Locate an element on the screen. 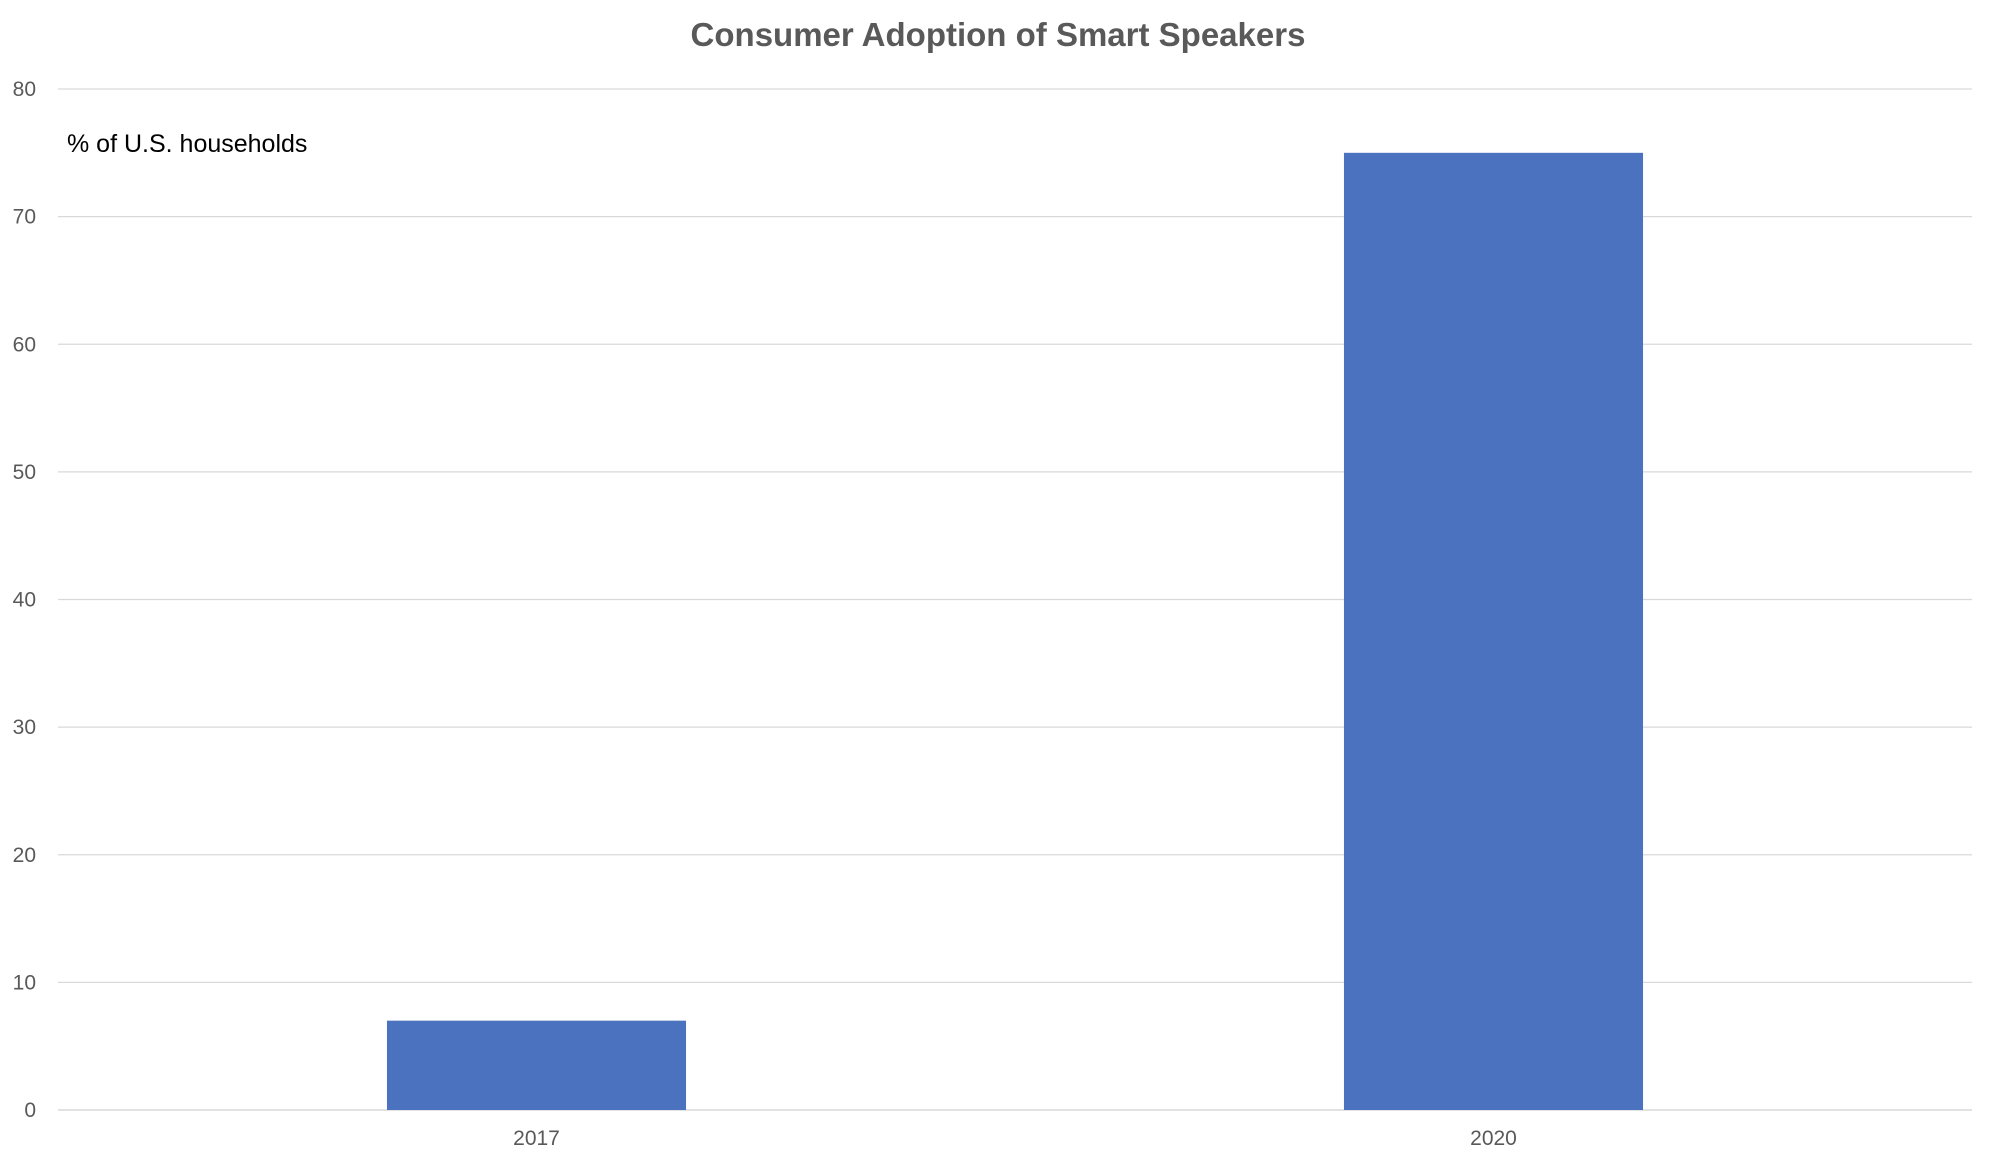  unit-label: % of U.S. households is located at coordinates (187, 144).